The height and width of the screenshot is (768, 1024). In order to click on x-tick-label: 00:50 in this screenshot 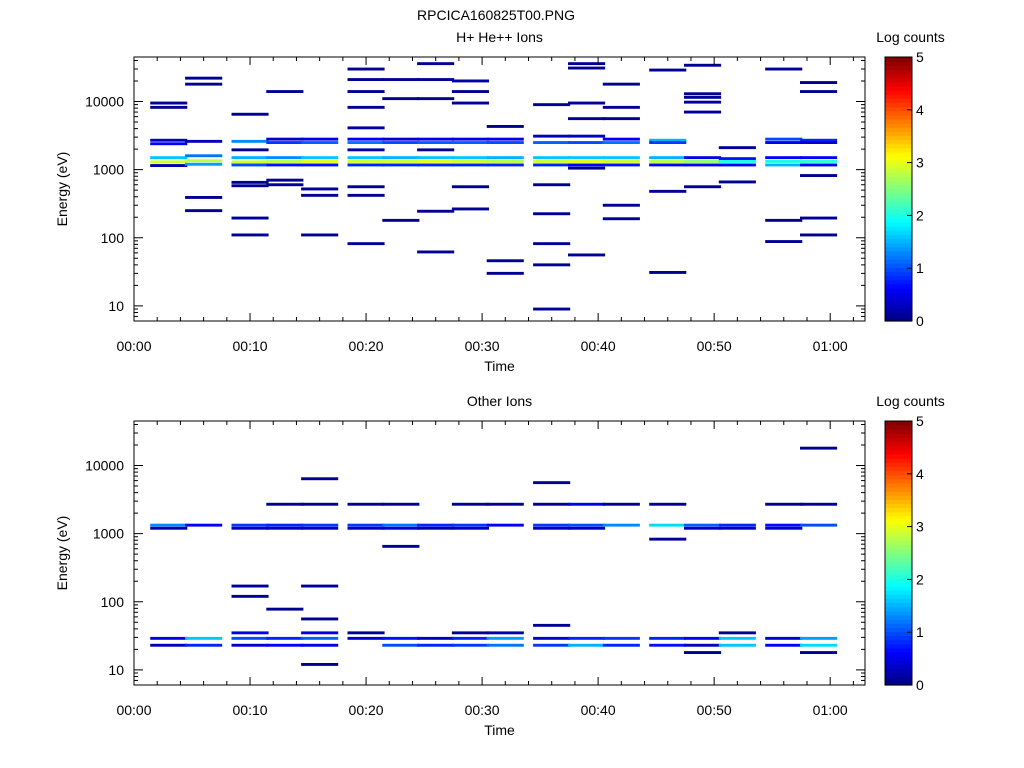, I will do `click(714, 346)`.